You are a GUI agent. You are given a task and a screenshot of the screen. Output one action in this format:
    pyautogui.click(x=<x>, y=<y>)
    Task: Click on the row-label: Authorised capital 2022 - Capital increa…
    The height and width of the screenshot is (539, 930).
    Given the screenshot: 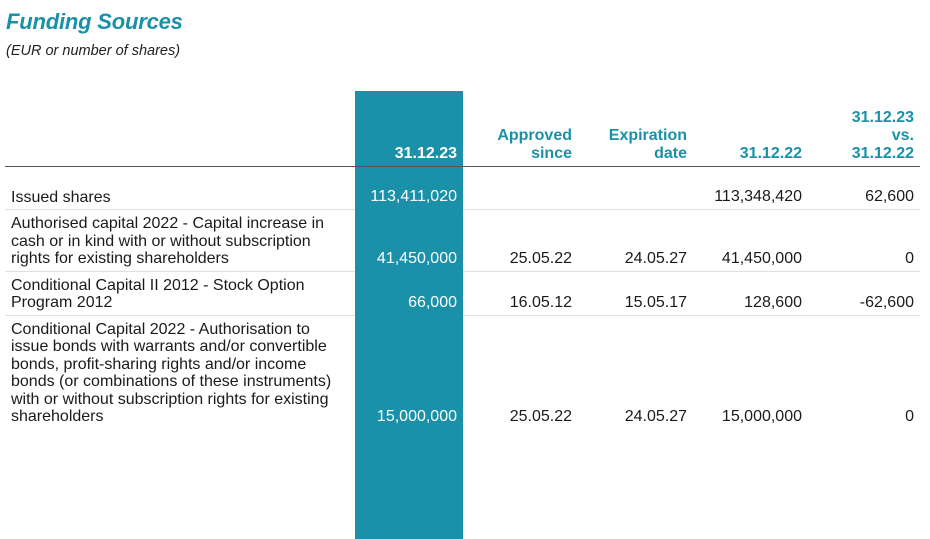 What is the action you would take?
    pyautogui.click(x=180, y=240)
    